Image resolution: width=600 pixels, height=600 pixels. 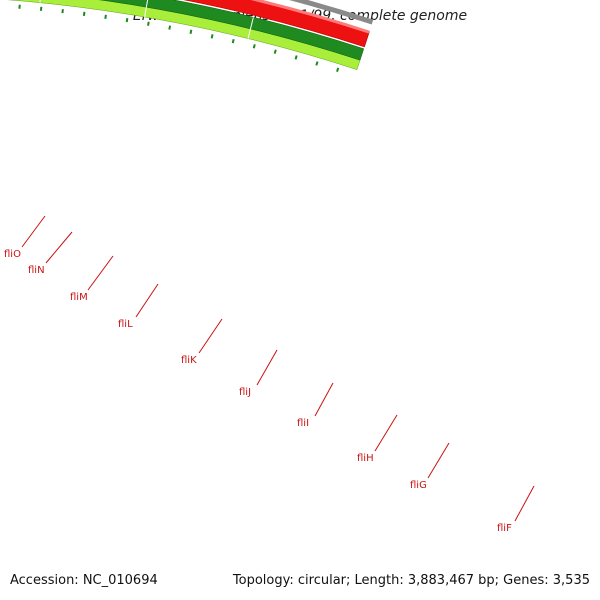 I want to click on gene-label-fliJ: fliJ, so click(x=245, y=392).